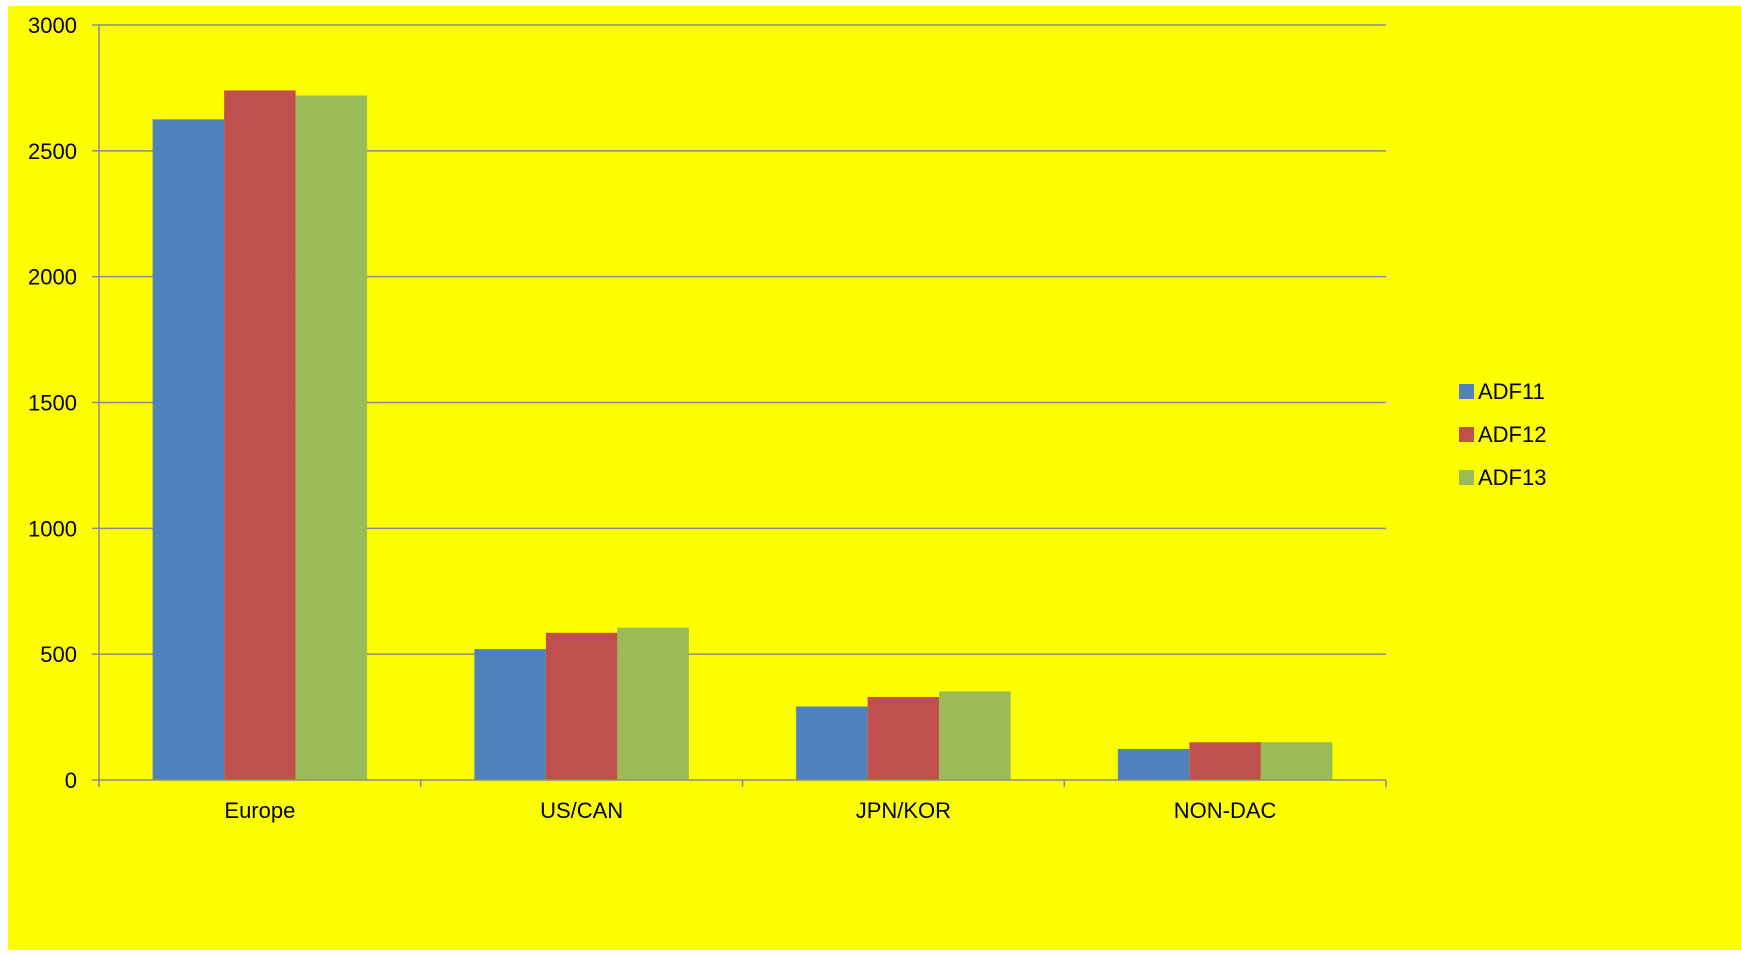 The width and height of the screenshot is (1741, 955). I want to click on legend-swatch-adf12, so click(1466, 434).